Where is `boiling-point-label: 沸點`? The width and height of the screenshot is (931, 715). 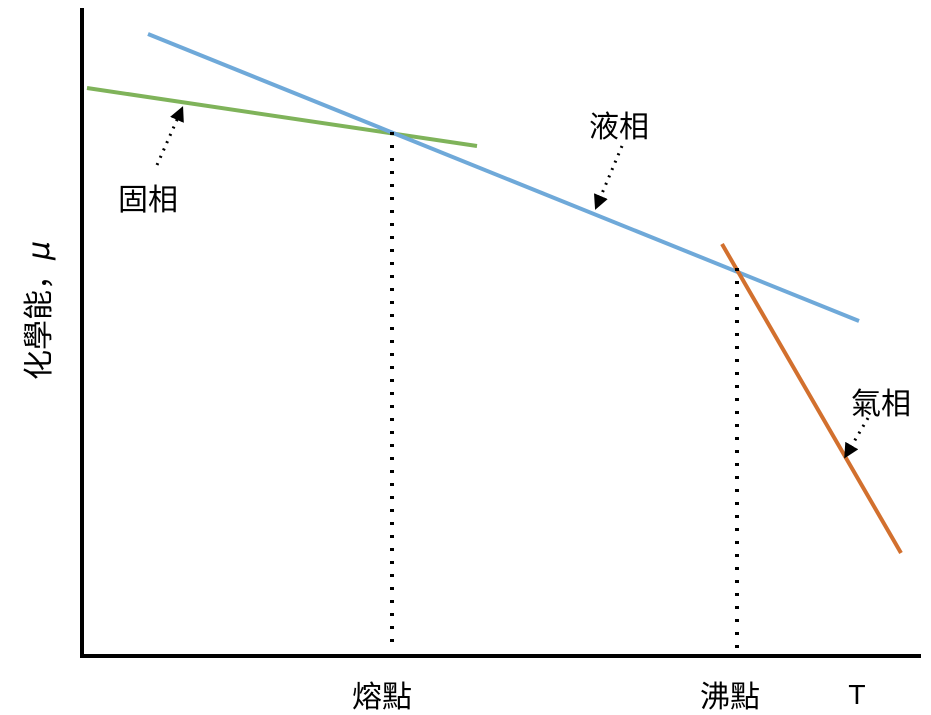
boiling-point-label: 沸點 is located at coordinates (730, 697).